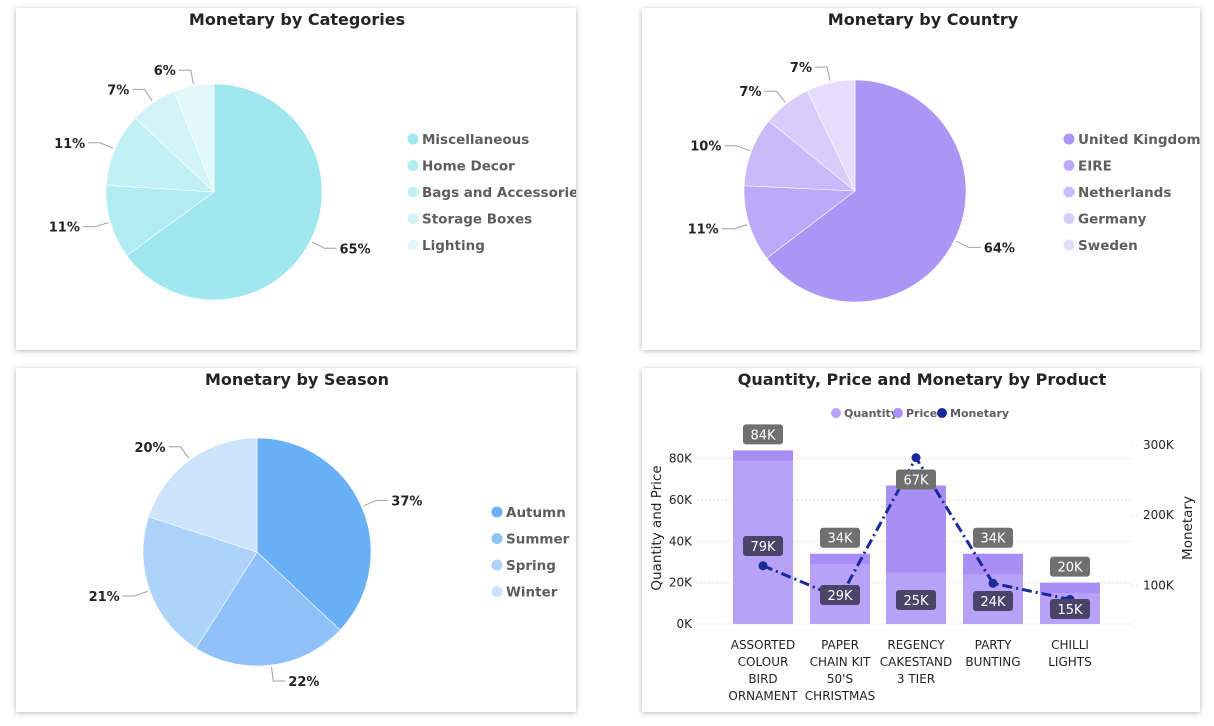 This screenshot has height=726, width=1214. What do you see at coordinates (497, 512) in the screenshot?
I see `legend-marker-autumn` at bounding box center [497, 512].